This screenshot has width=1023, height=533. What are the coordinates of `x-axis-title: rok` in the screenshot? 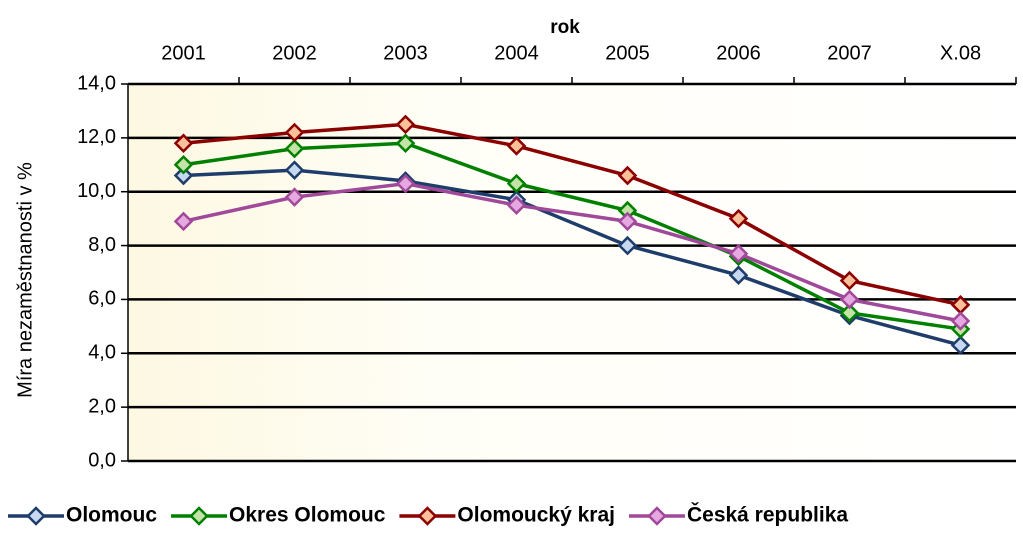 It's located at (565, 27).